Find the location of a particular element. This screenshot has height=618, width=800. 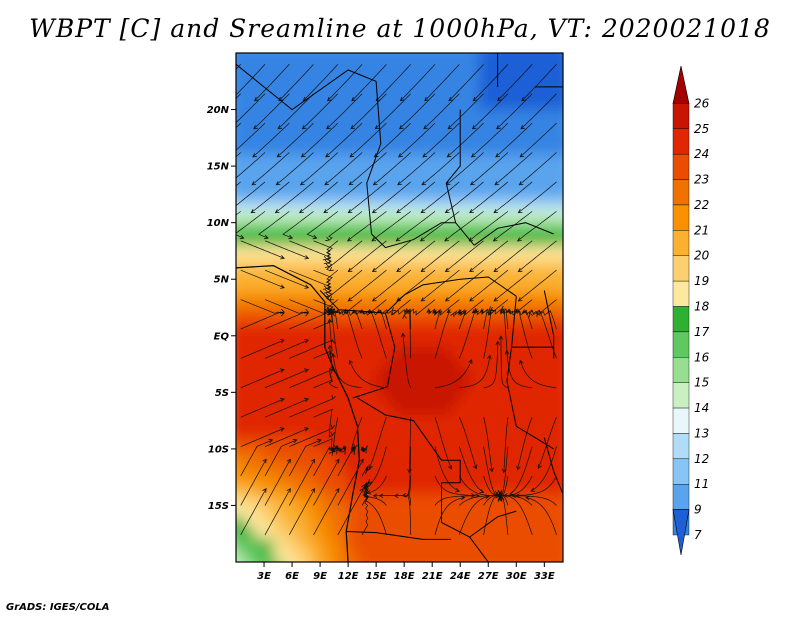

colorbar-swatch is located at coordinates (681, 319).